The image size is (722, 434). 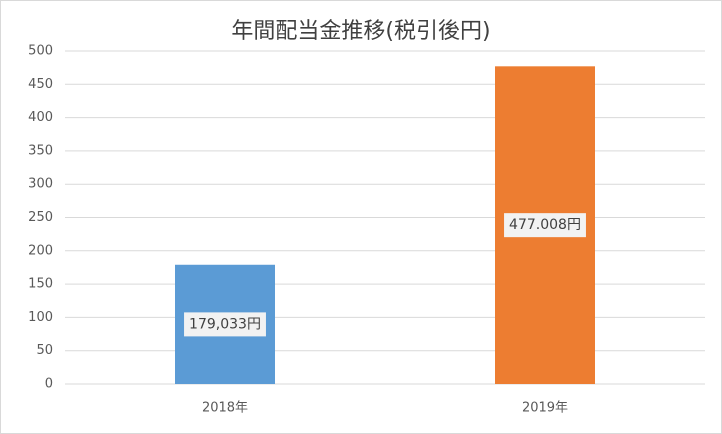 I want to click on y-tick-label: 50, so click(x=44, y=350).